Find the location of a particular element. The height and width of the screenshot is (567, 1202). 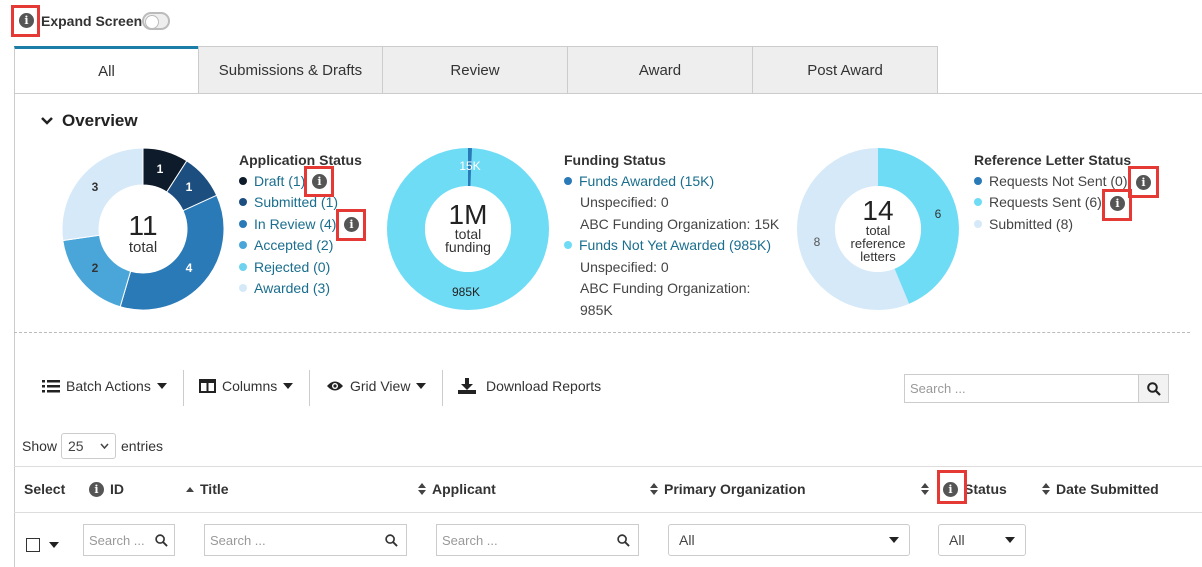

legend-submitted-letters: Submitted (8) is located at coordinates (1023, 224).